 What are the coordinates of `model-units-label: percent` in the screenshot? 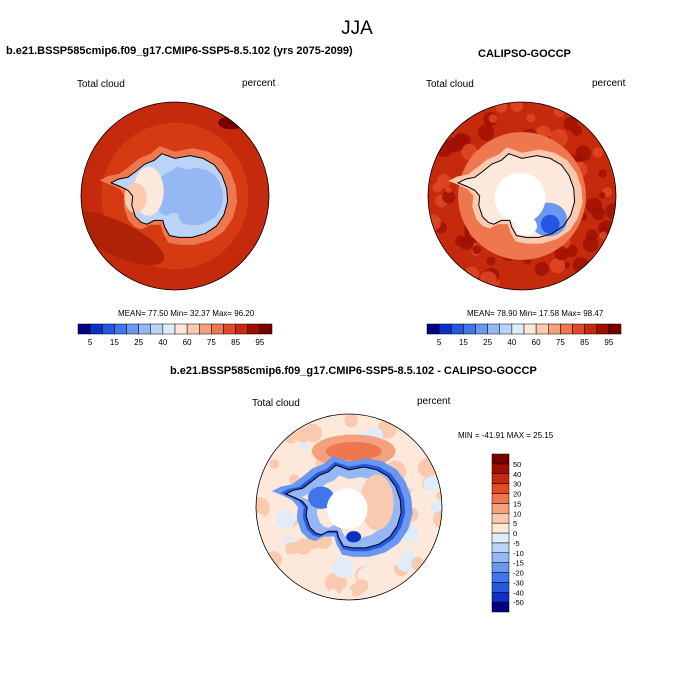 It's located at (259, 83).